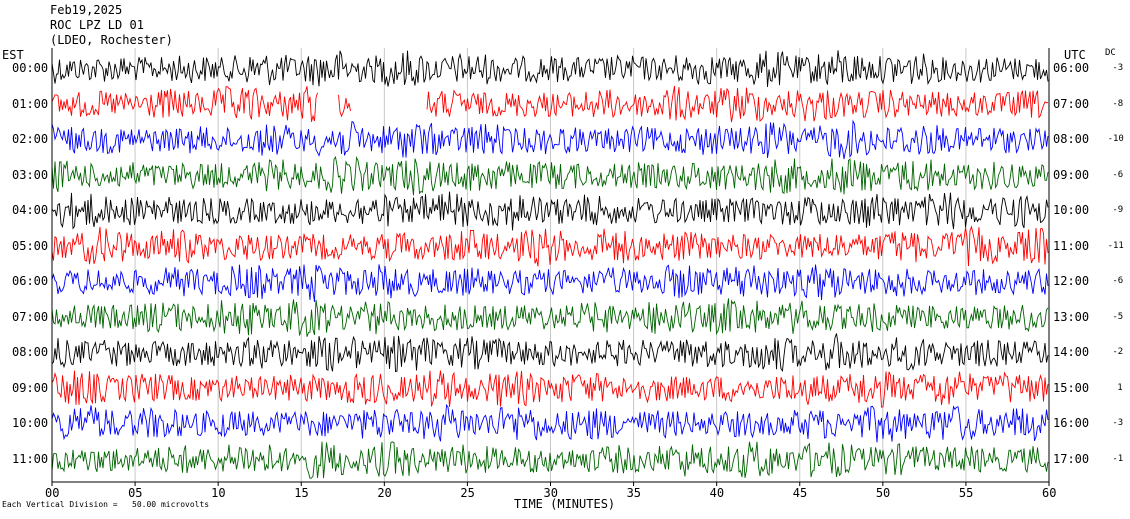 The width and height of the screenshot is (1130, 519). Describe the element at coordinates (30, 423) in the screenshot. I see `est-hour-label: 10:00` at that location.